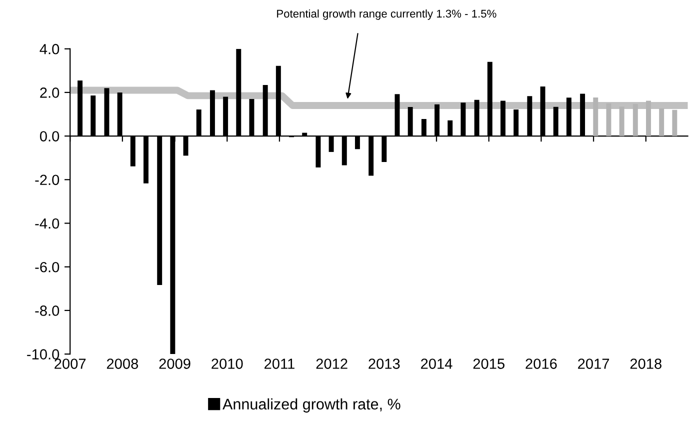 Image resolution: width=694 pixels, height=421 pixels. I want to click on y-tick-label: 0.0, so click(50, 136).